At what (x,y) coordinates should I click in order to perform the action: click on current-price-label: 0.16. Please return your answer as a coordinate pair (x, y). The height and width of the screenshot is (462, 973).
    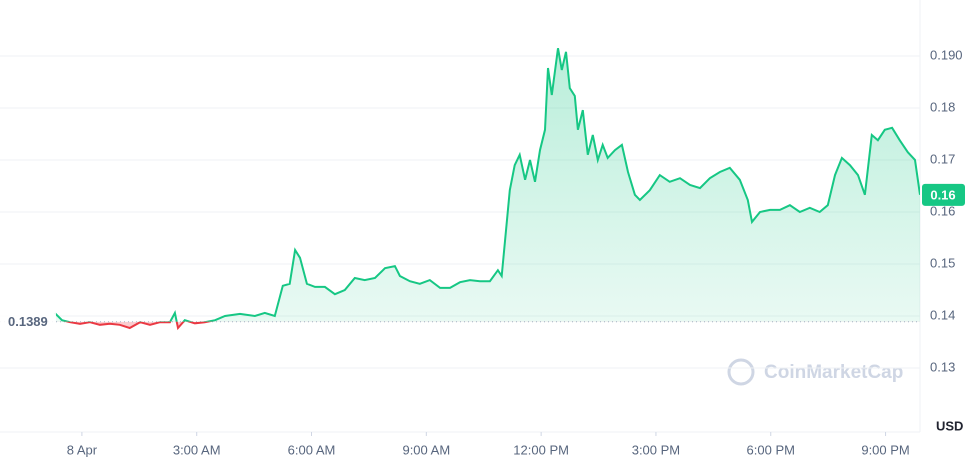
    Looking at the image, I should click on (942, 194).